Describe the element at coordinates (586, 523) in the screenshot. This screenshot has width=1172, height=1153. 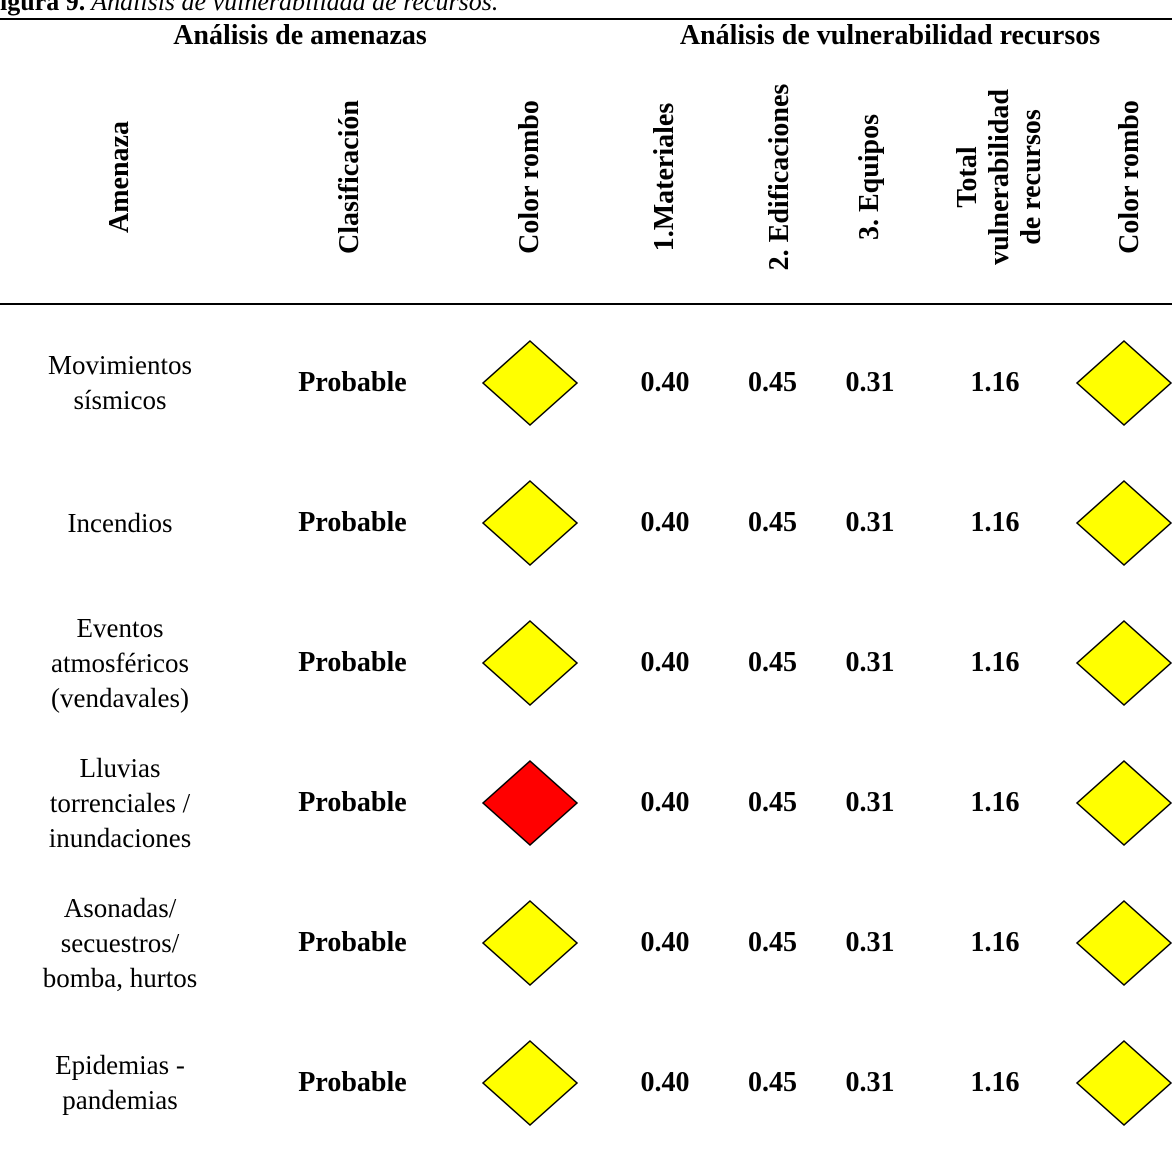
I see `table-row: Incendios Probable 0.40 0.45 0.31 1.16` at that location.